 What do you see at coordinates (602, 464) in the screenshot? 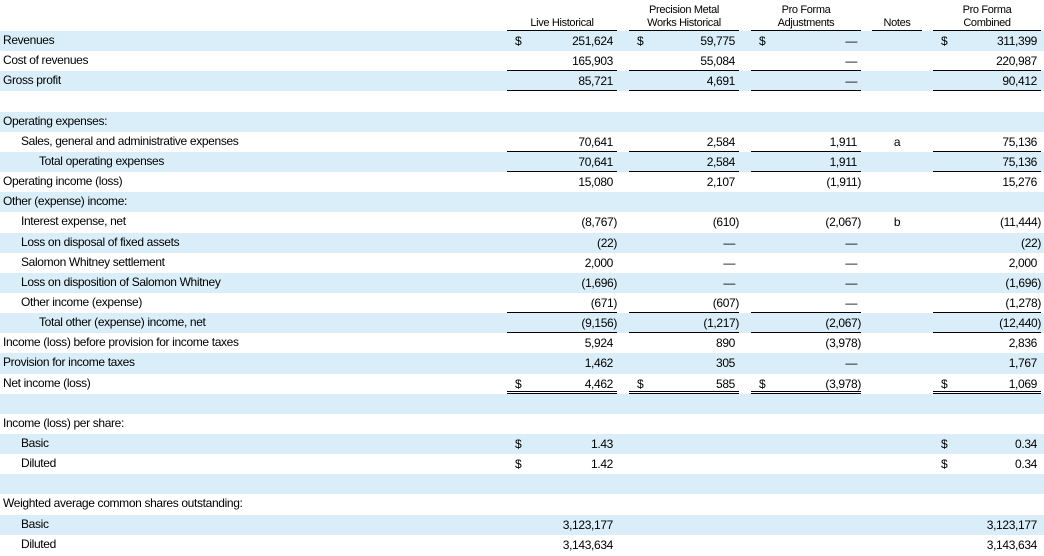
I see `cell-value: 1.42` at bounding box center [602, 464].